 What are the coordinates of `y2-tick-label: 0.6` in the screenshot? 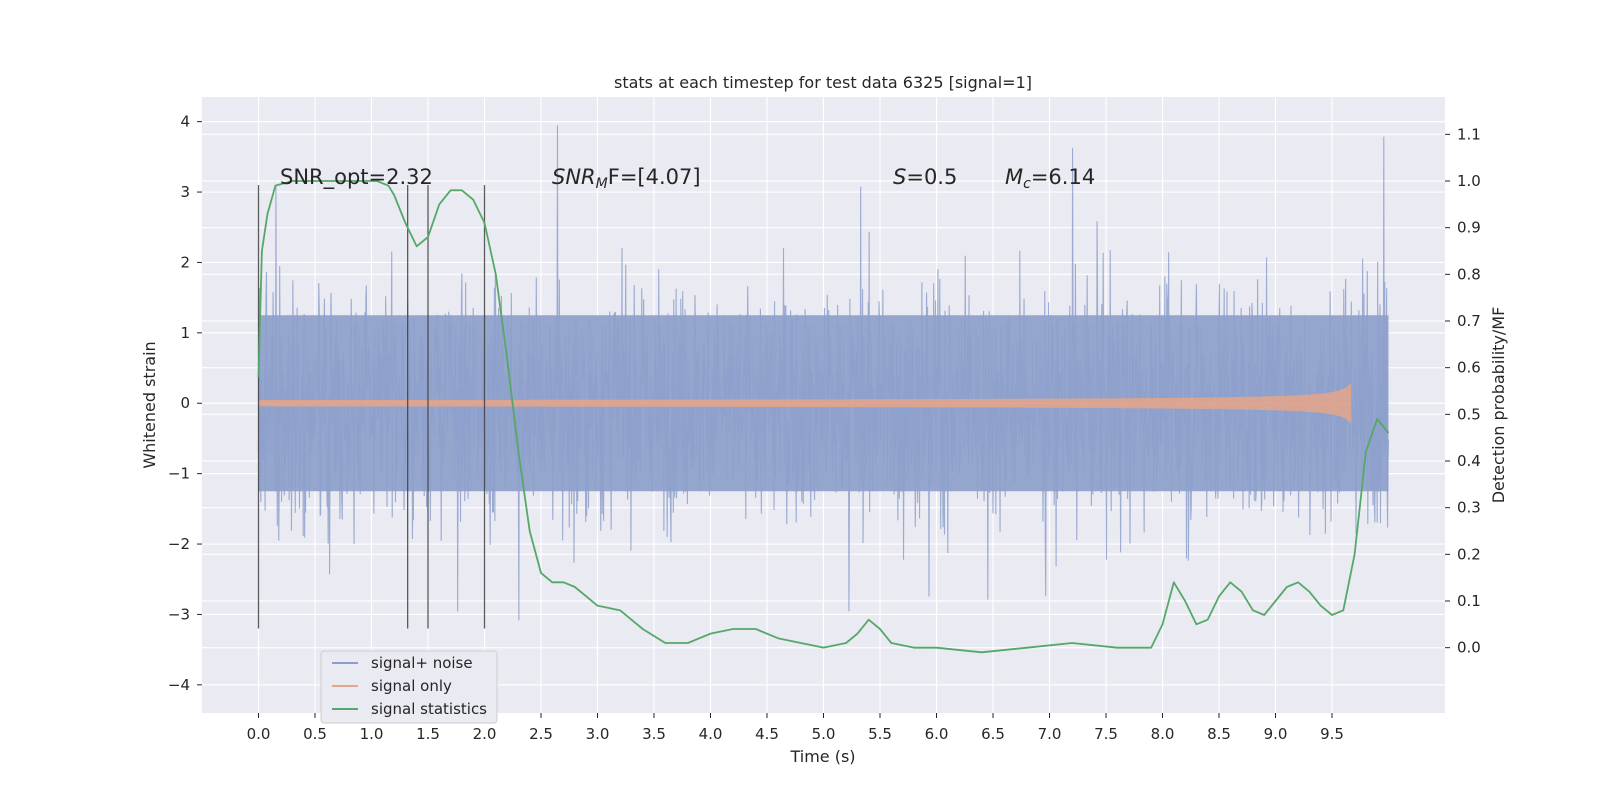 It's located at (1469, 368).